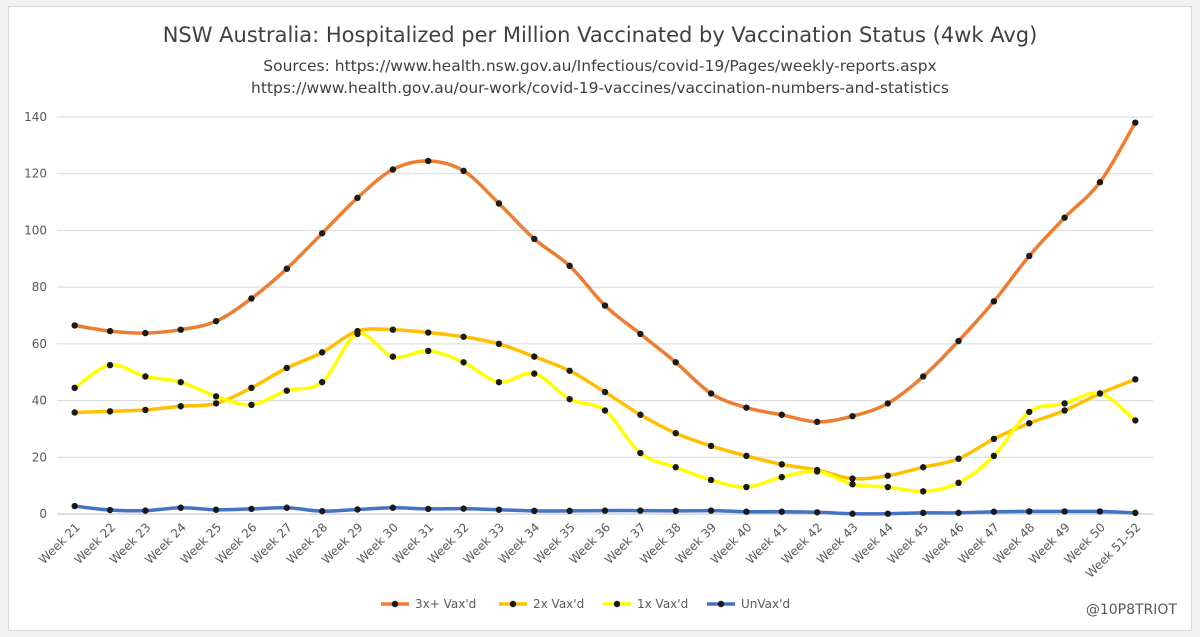 Image resolution: width=1200 pixels, height=637 pixels. What do you see at coordinates (721, 604) in the screenshot?
I see `legend-marker-unvax-d` at bounding box center [721, 604].